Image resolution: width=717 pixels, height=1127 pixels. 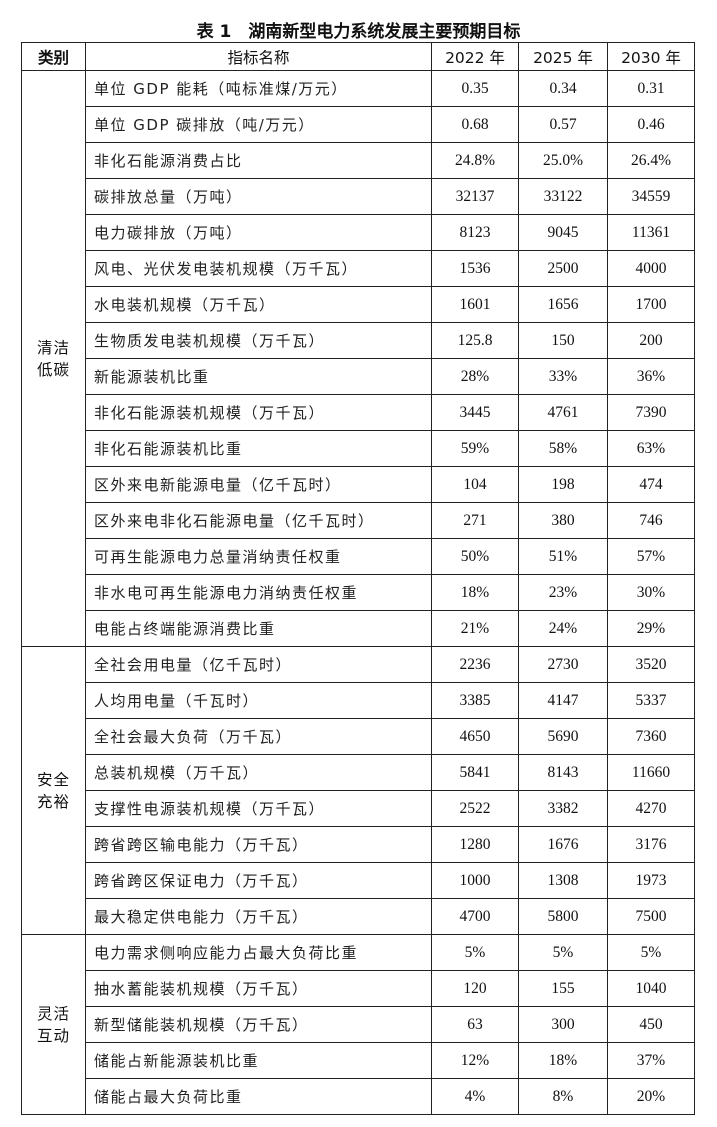 What do you see at coordinates (475, 772) in the screenshot?
I see `value-2022: 5841` at bounding box center [475, 772].